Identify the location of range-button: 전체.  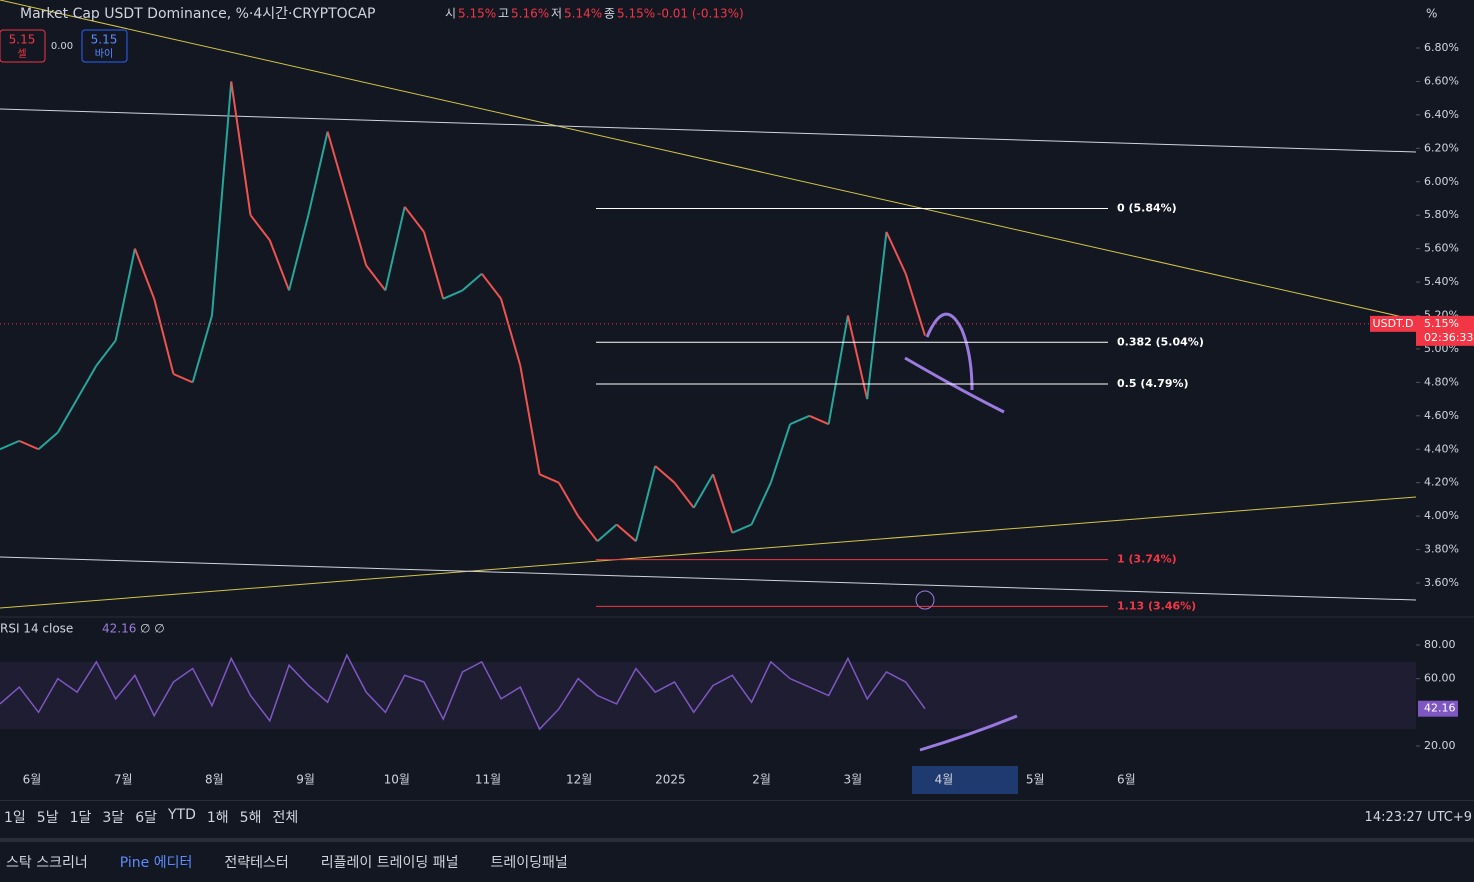
(285, 818).